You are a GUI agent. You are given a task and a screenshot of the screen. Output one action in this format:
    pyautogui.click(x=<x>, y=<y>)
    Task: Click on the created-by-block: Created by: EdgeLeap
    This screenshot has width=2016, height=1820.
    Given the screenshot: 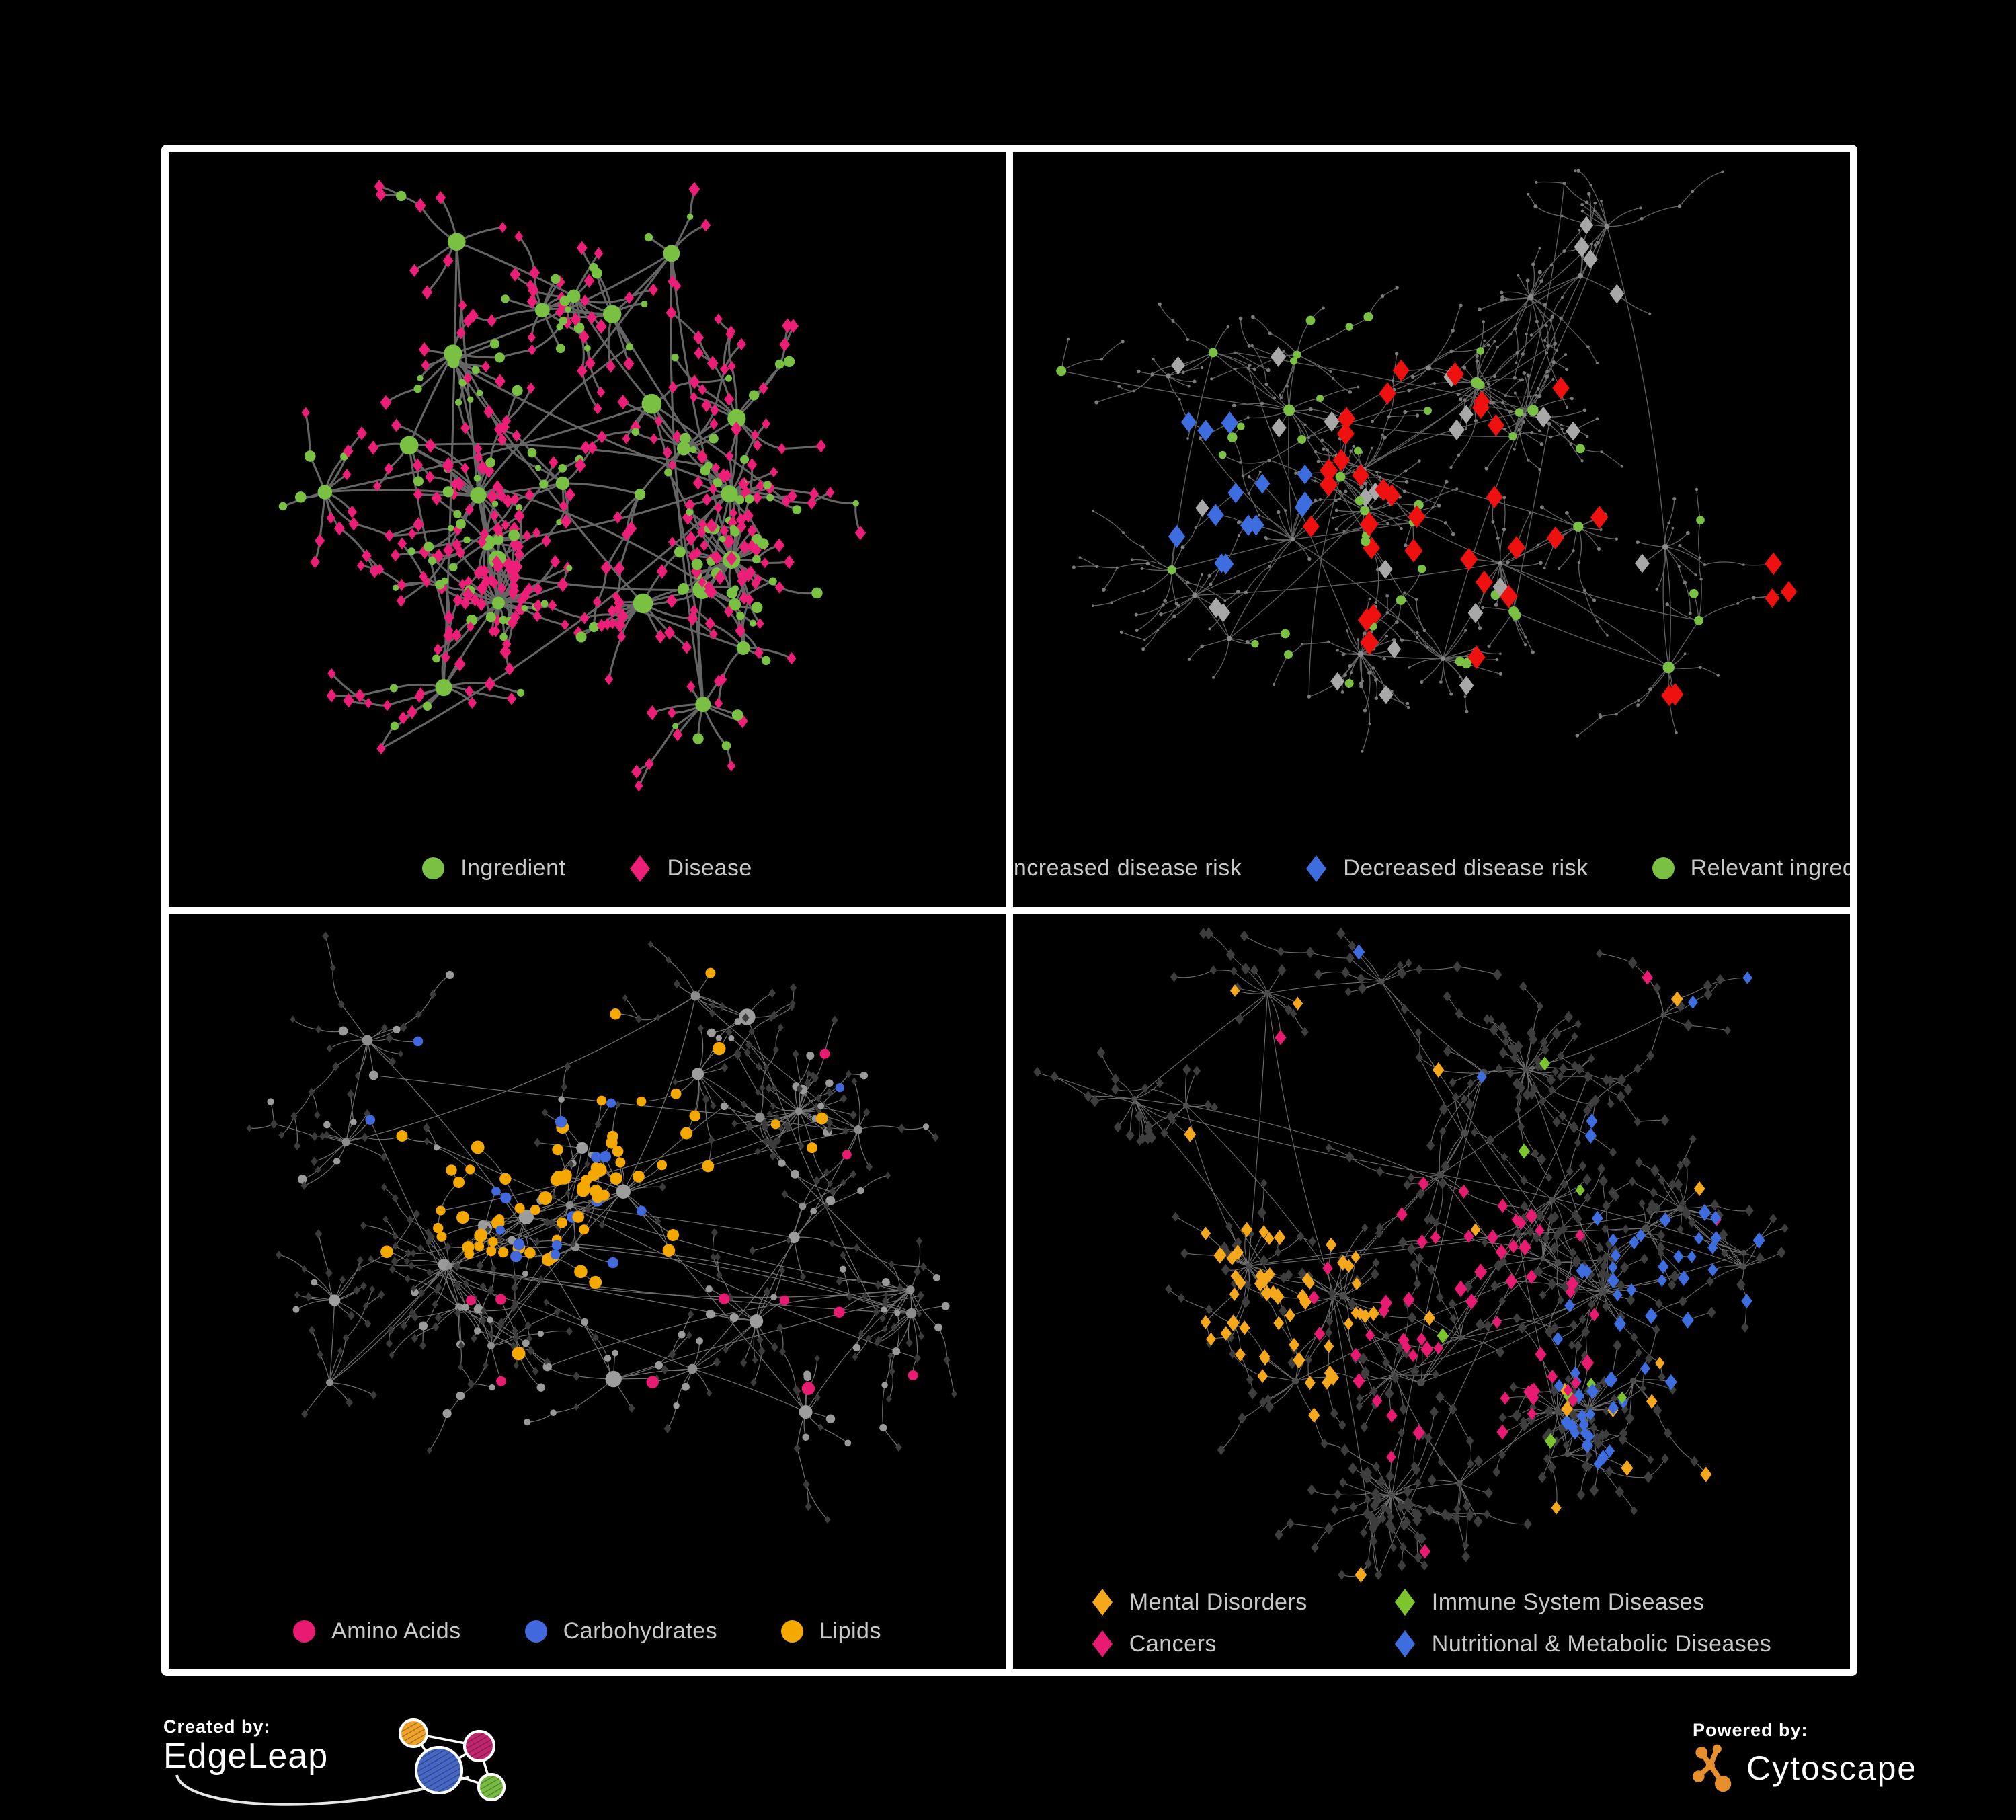 What is the action you would take?
    pyautogui.click(x=351, y=1765)
    